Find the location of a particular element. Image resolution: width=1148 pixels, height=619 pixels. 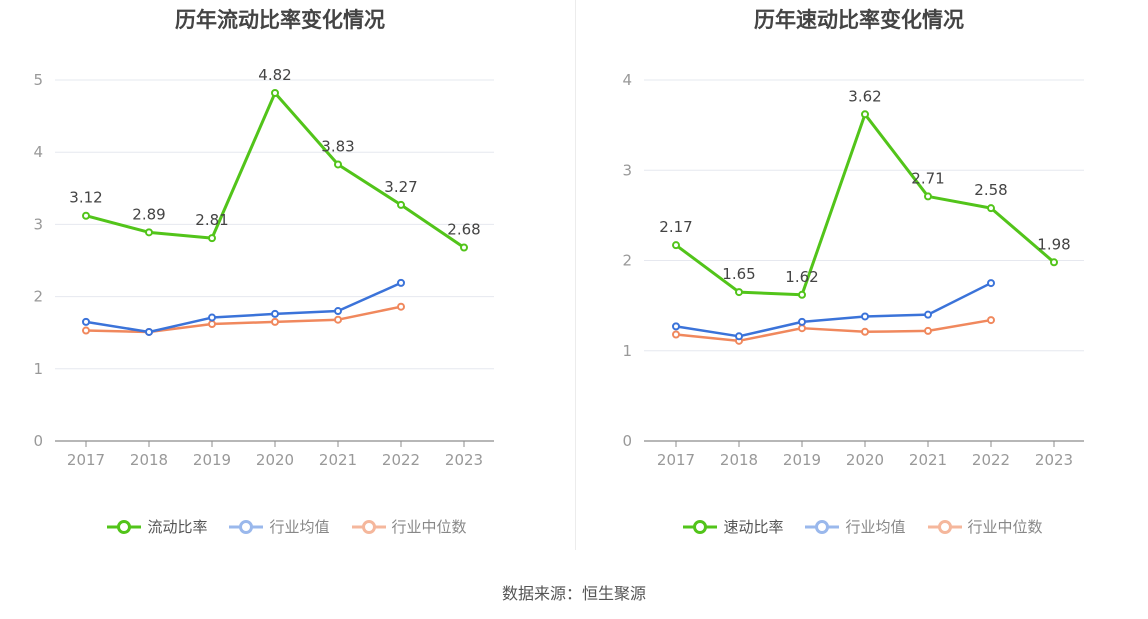

legend-label: 行业中位数 is located at coordinates (1005, 527).